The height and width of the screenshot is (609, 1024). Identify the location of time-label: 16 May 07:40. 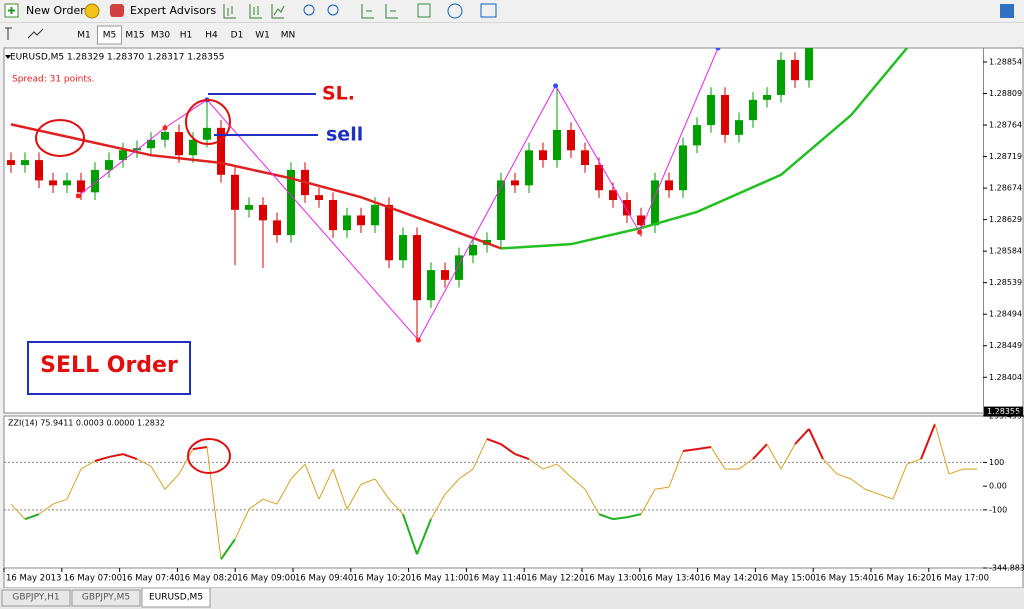
(151, 579).